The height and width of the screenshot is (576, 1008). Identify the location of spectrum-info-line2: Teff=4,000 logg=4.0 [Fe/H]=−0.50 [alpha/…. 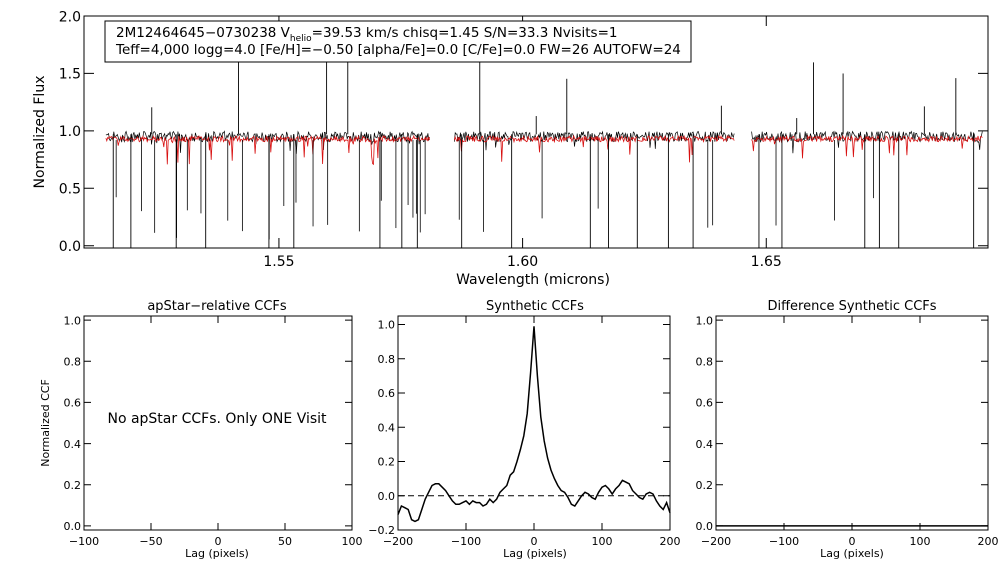
(398, 50).